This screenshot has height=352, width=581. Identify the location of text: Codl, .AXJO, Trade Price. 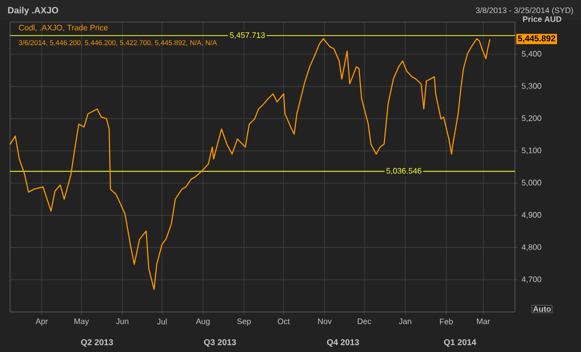
(63, 28).